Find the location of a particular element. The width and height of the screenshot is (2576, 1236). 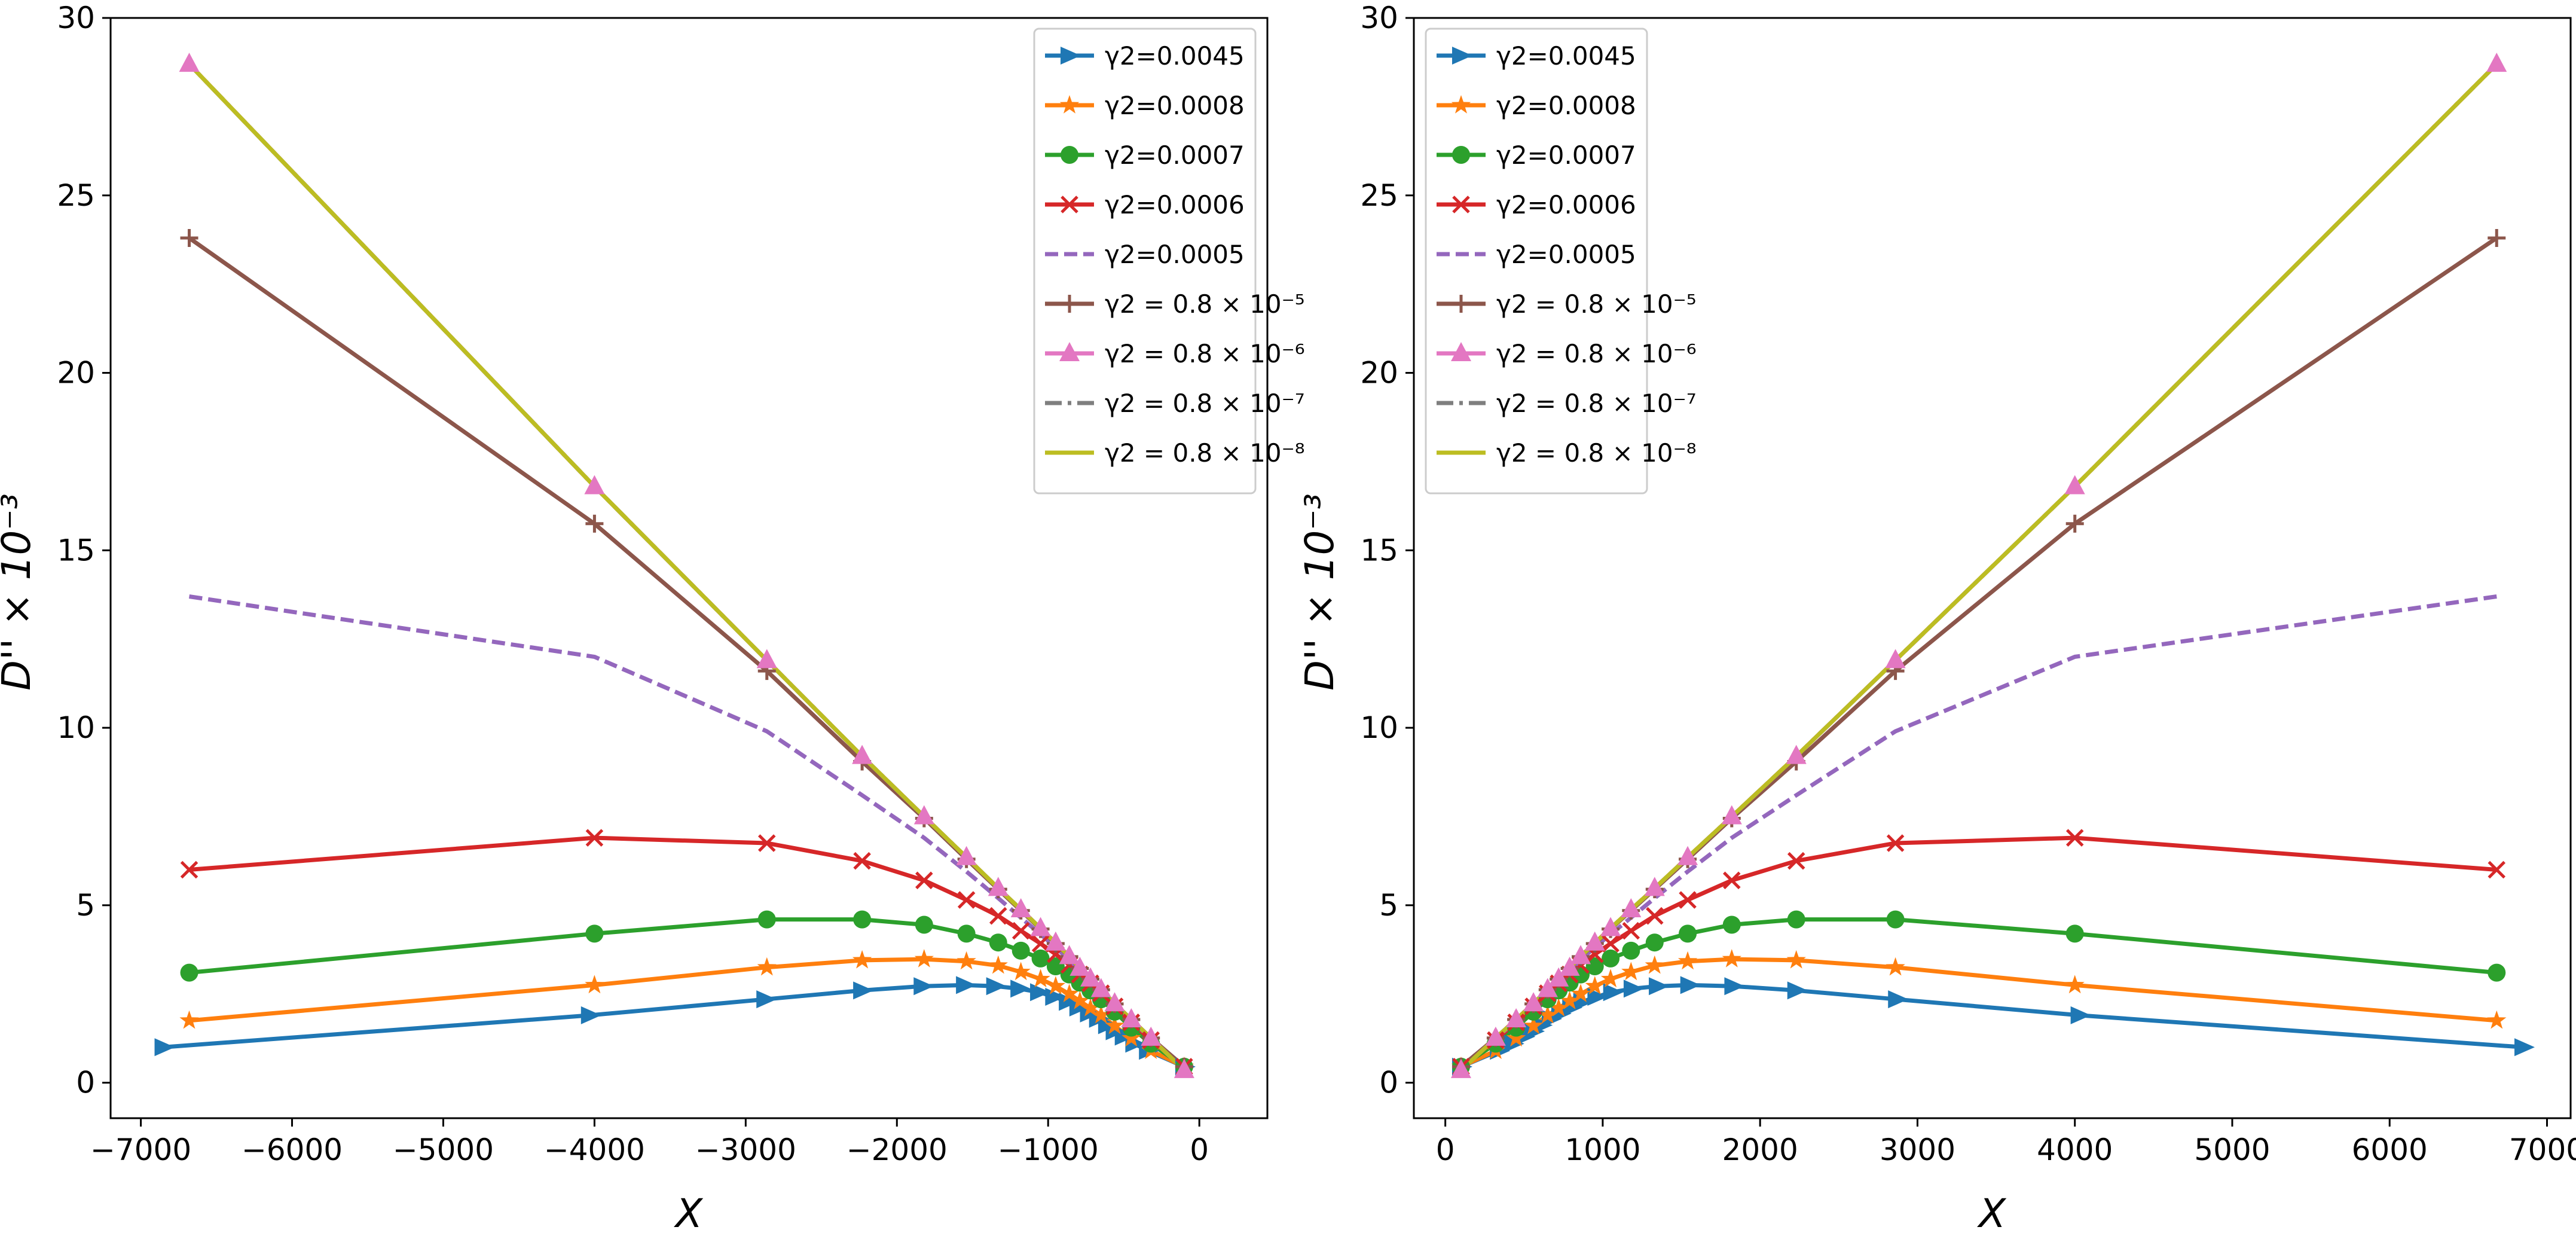

x-tick-label: 6000 is located at coordinates (2390, 1150).